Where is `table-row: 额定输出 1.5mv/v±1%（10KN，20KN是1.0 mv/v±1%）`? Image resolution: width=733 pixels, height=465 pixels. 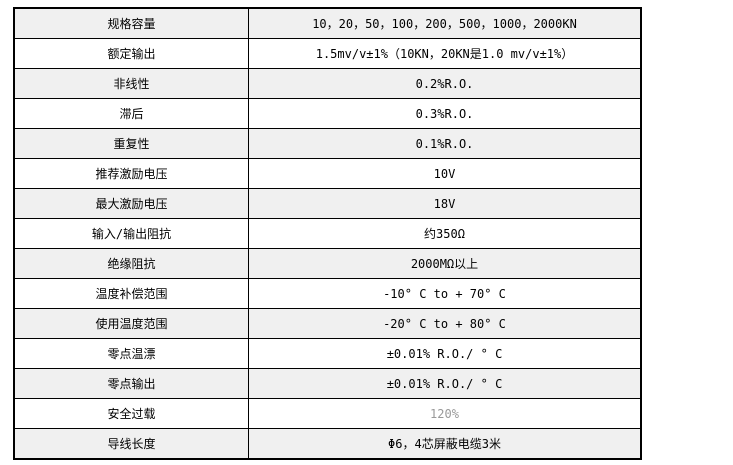
table-row: 额定输出 1.5mv/v±1%（10KN，20KN是1.0 mv/v±1%） is located at coordinates (327, 53).